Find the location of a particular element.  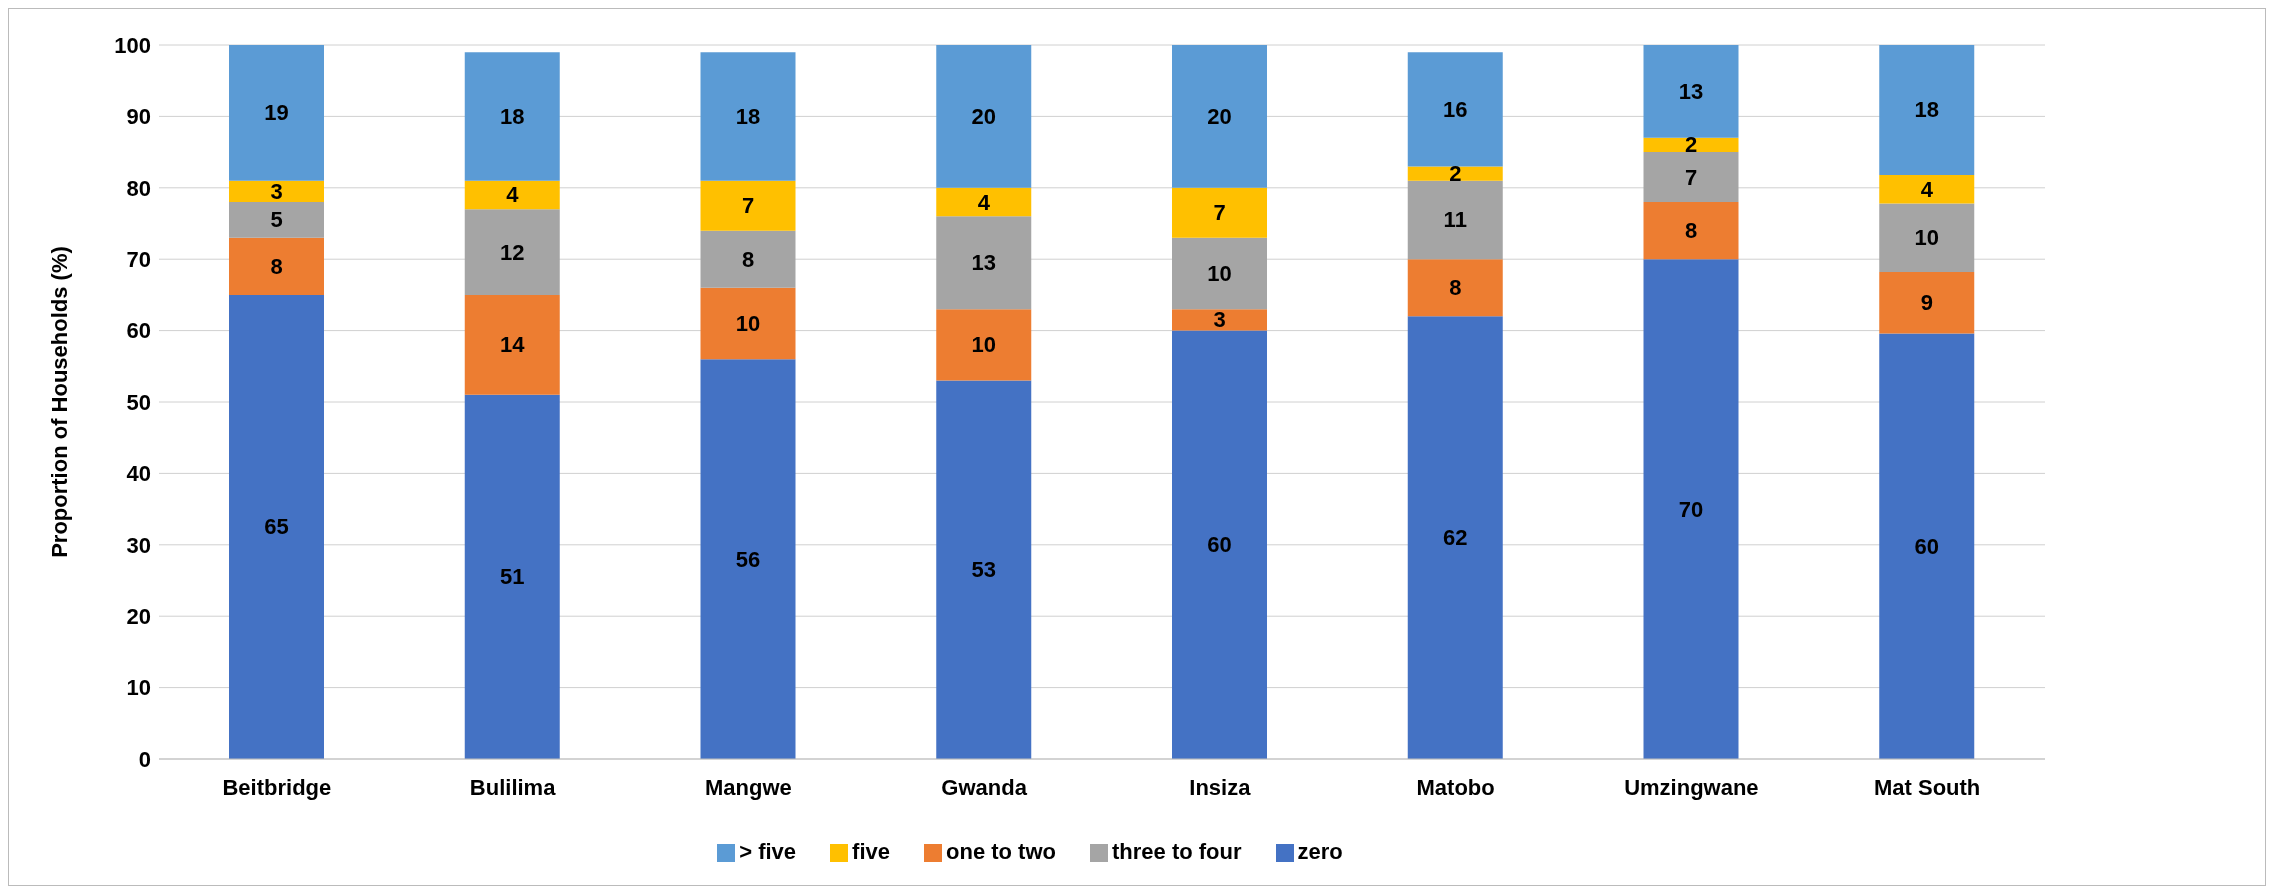

y-tick-label: 100 is located at coordinates (132, 45).